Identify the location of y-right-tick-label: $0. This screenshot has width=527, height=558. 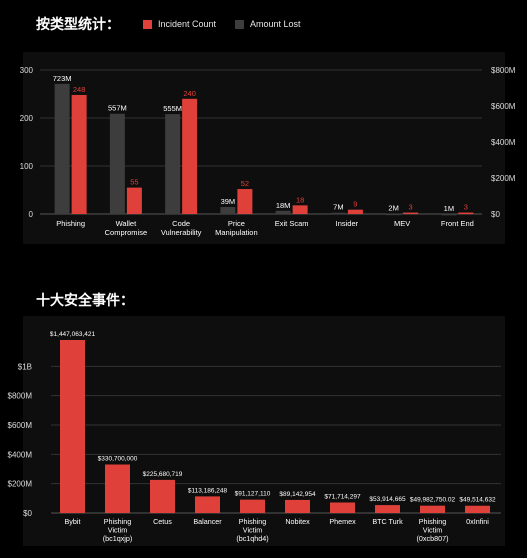
(495, 214).